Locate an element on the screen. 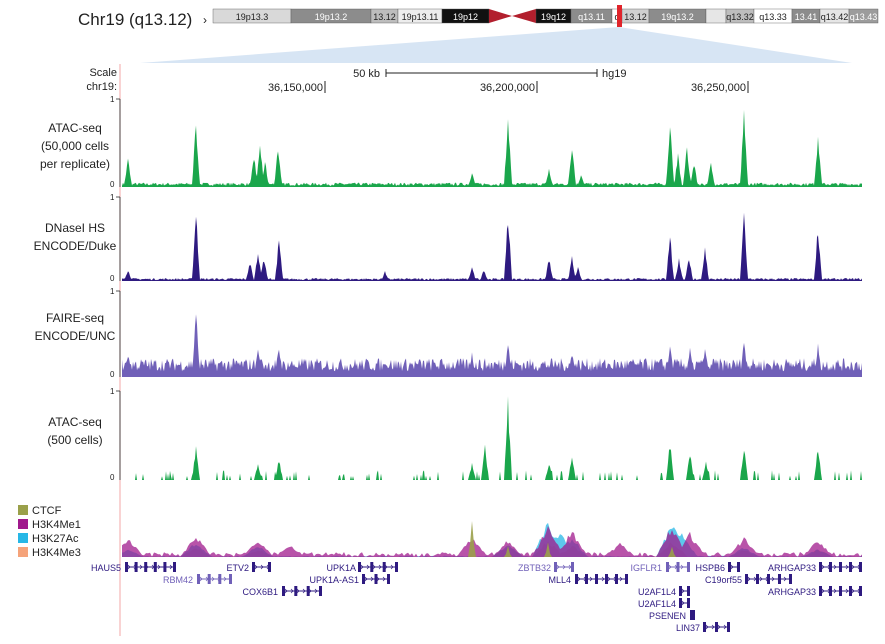  position-ruler: 36,150,000 36,200,000 36,250,000 is located at coordinates (508, 87).